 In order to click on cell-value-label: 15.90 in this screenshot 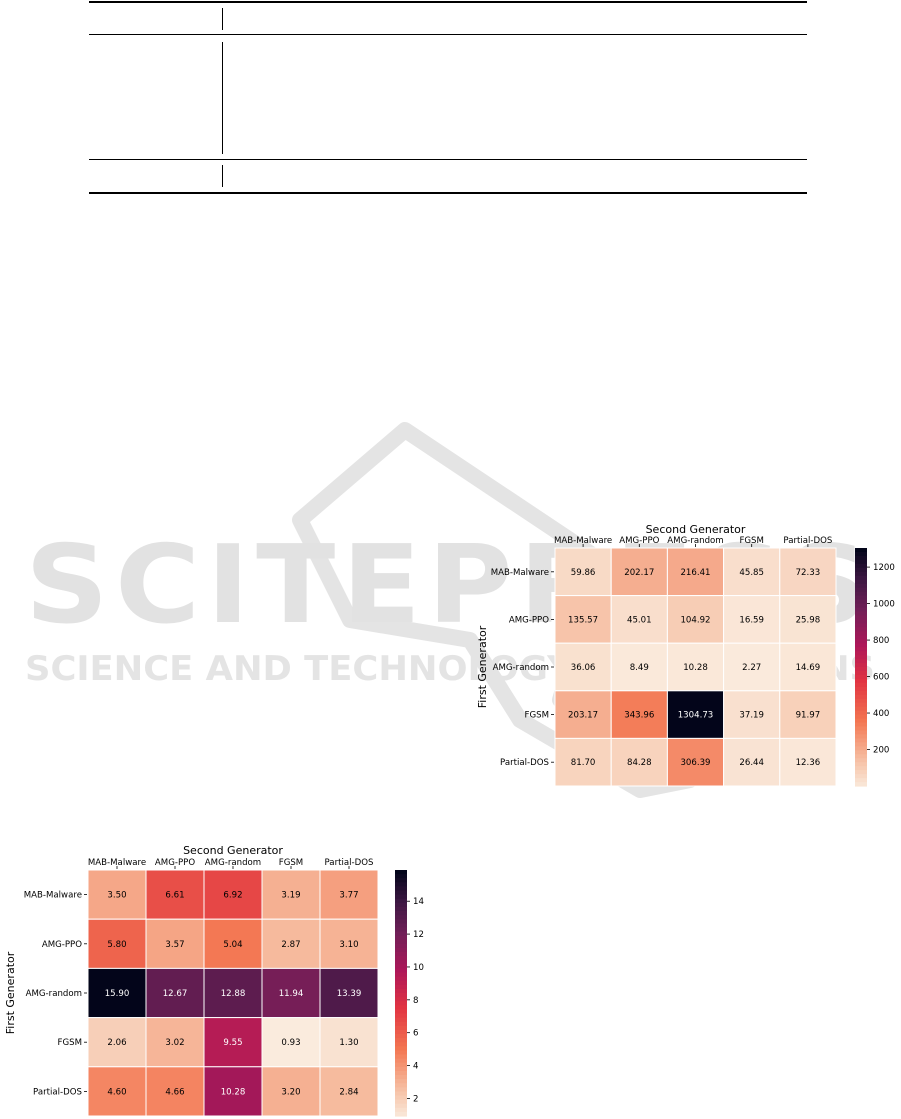, I will do `click(117, 994)`.